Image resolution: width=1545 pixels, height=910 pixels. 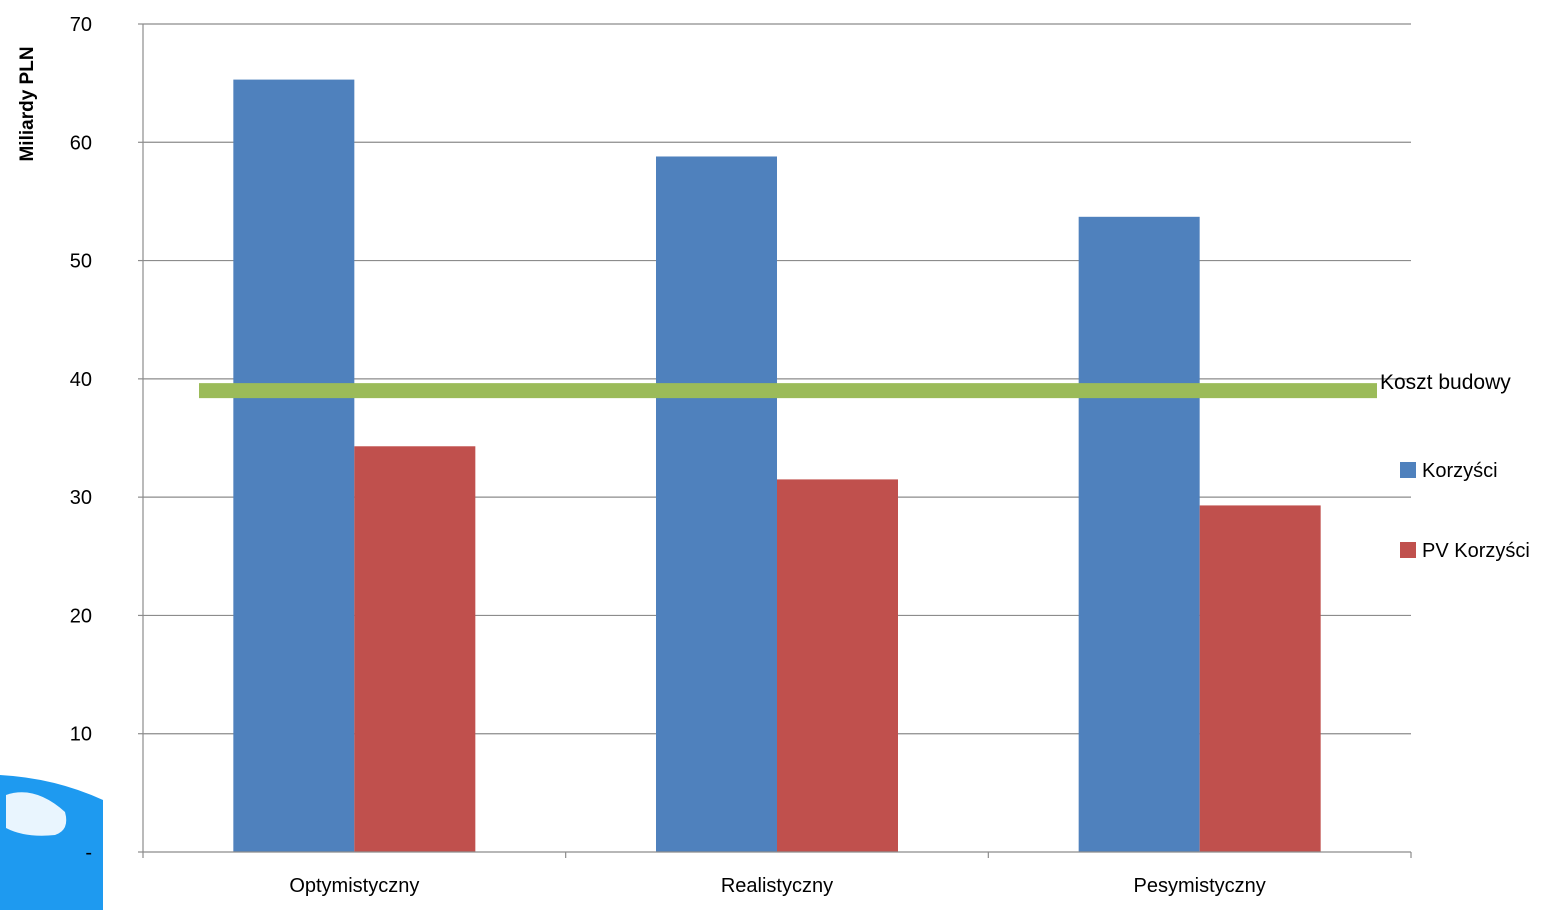 What do you see at coordinates (81, 380) in the screenshot?
I see `y-tick-label: 40` at bounding box center [81, 380].